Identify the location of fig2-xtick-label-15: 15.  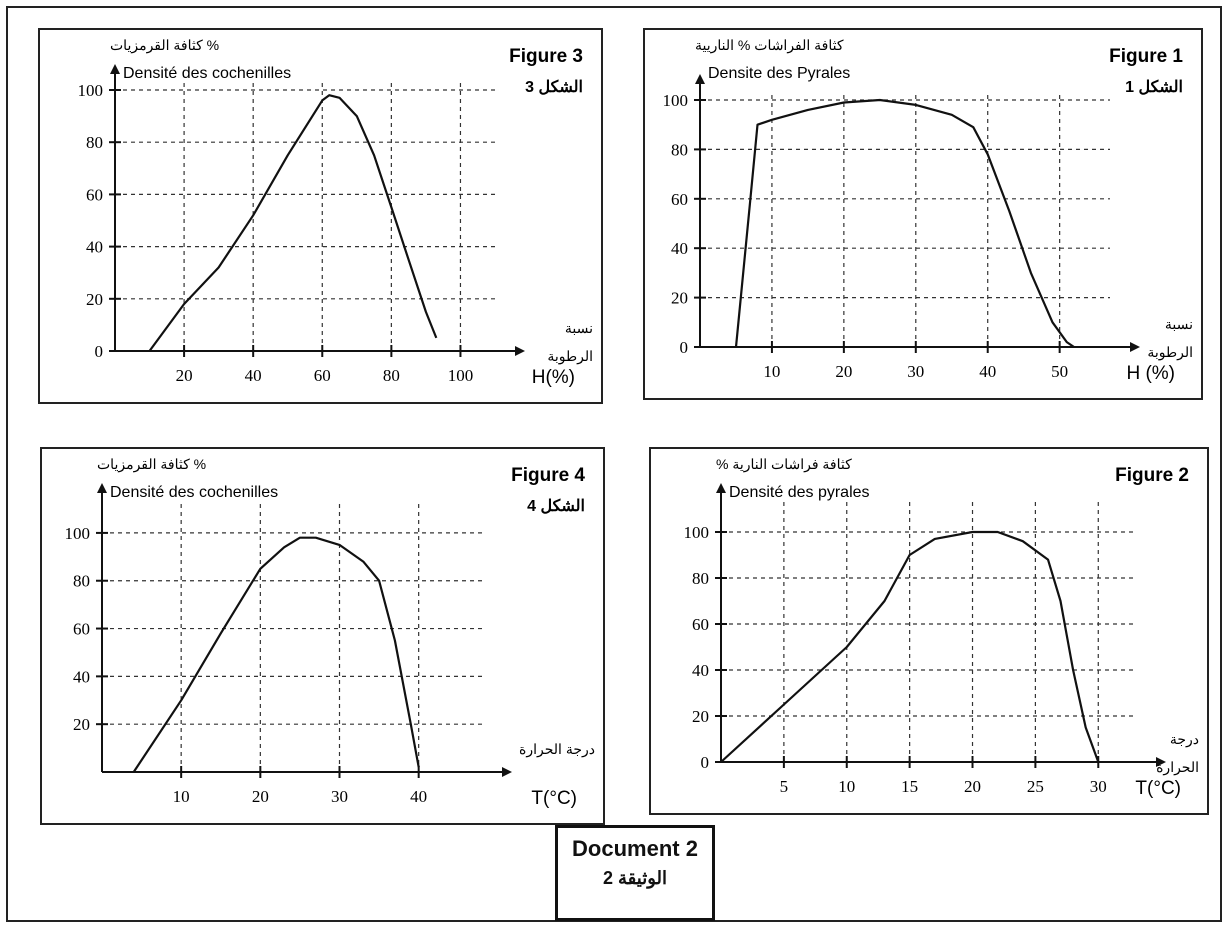
(909, 786).